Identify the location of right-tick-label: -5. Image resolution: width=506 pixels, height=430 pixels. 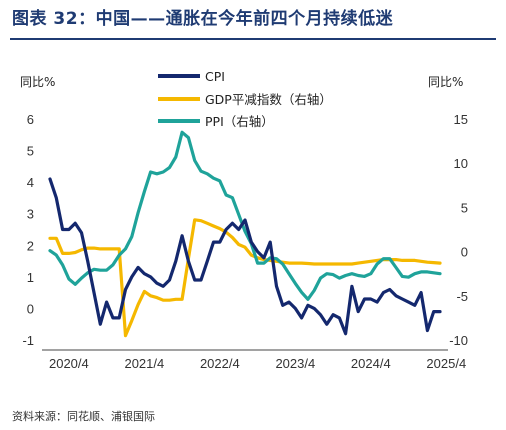
(462, 296).